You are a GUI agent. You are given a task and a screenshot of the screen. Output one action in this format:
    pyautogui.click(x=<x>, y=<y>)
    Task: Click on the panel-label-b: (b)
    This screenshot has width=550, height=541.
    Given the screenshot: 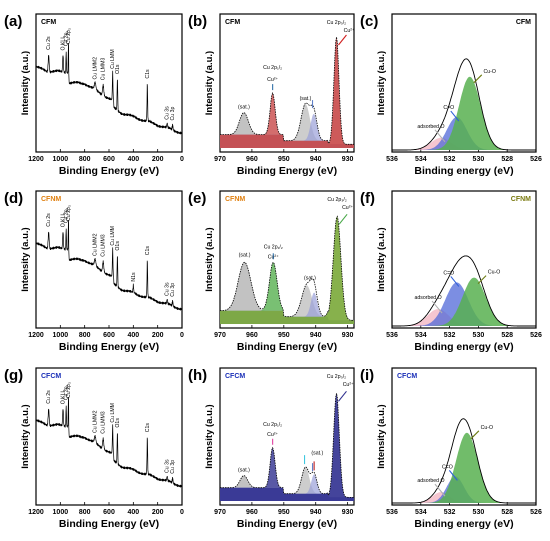 What is the action you would take?
    pyautogui.click(x=197, y=21)
    